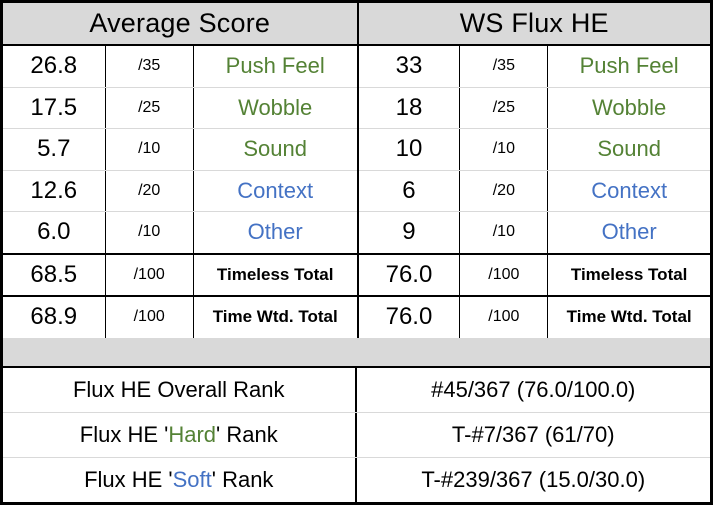 The height and width of the screenshot is (505, 713). I want to click on rank-label-text: Flux HE Overall Rank, so click(178, 389).